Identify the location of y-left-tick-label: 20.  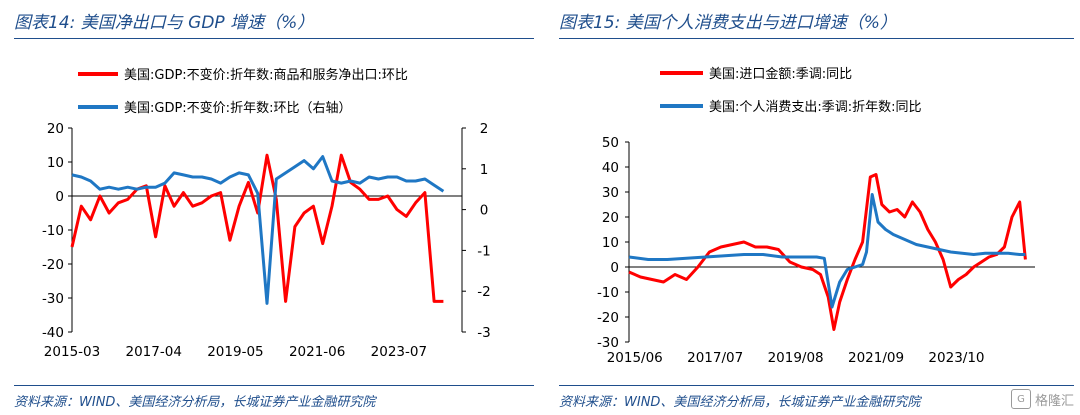
(55, 129).